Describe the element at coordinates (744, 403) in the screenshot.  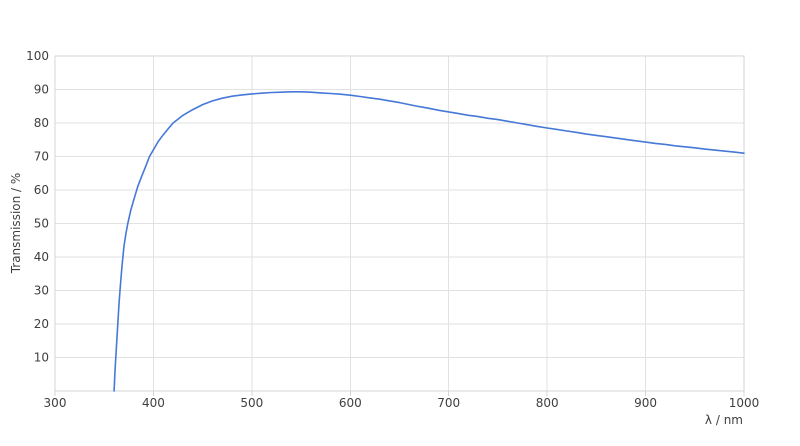
I see `x-tick-label: 1000` at that location.